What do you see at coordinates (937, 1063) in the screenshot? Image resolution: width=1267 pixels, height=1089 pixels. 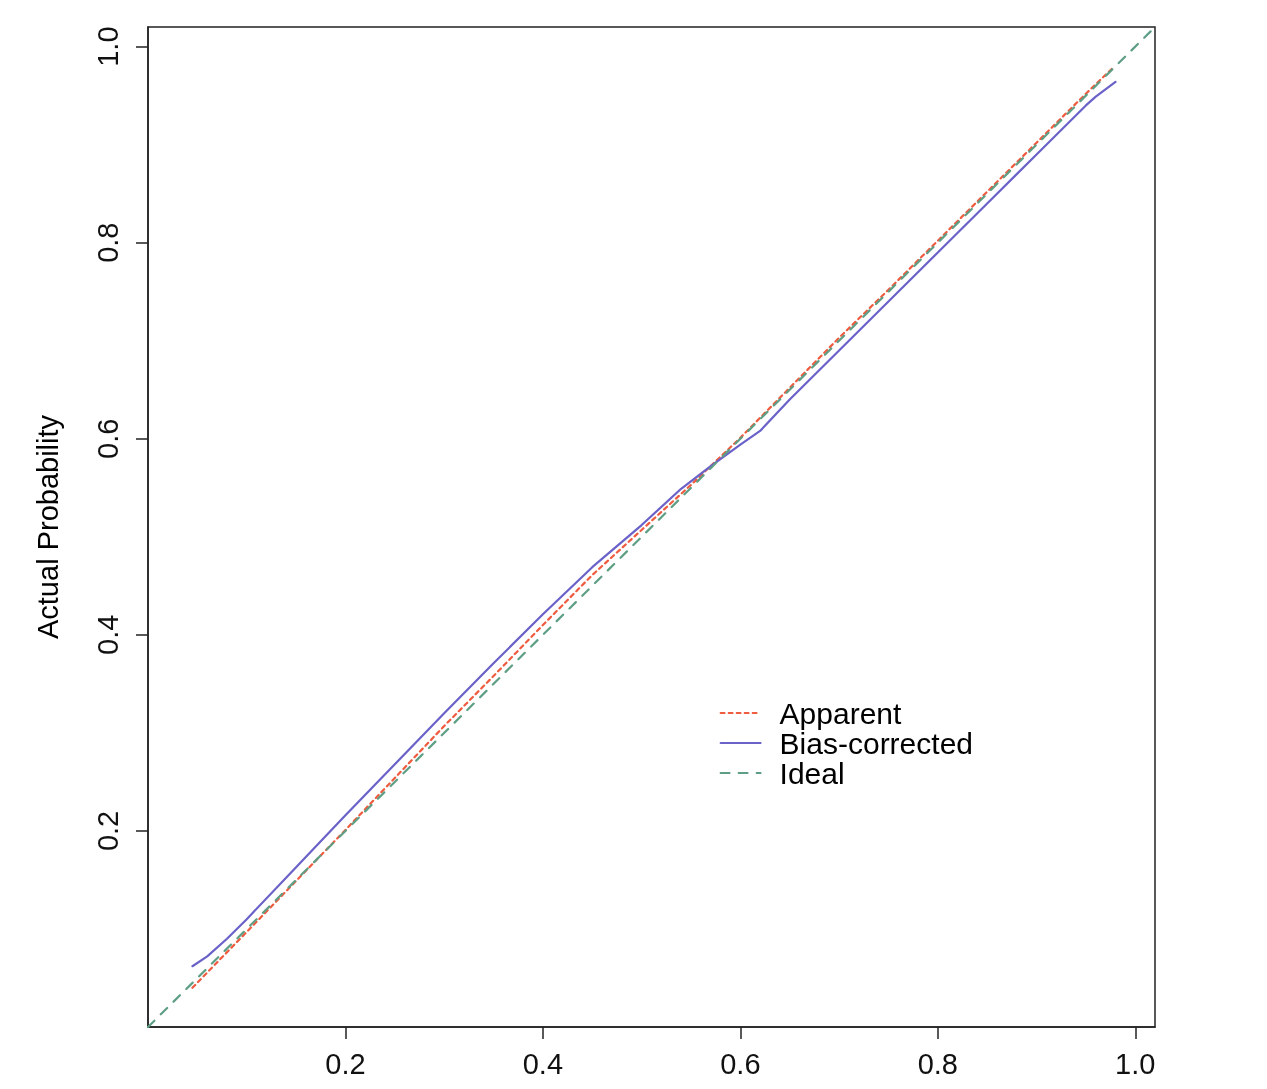 I see `x-tick-label: 0.8` at bounding box center [937, 1063].